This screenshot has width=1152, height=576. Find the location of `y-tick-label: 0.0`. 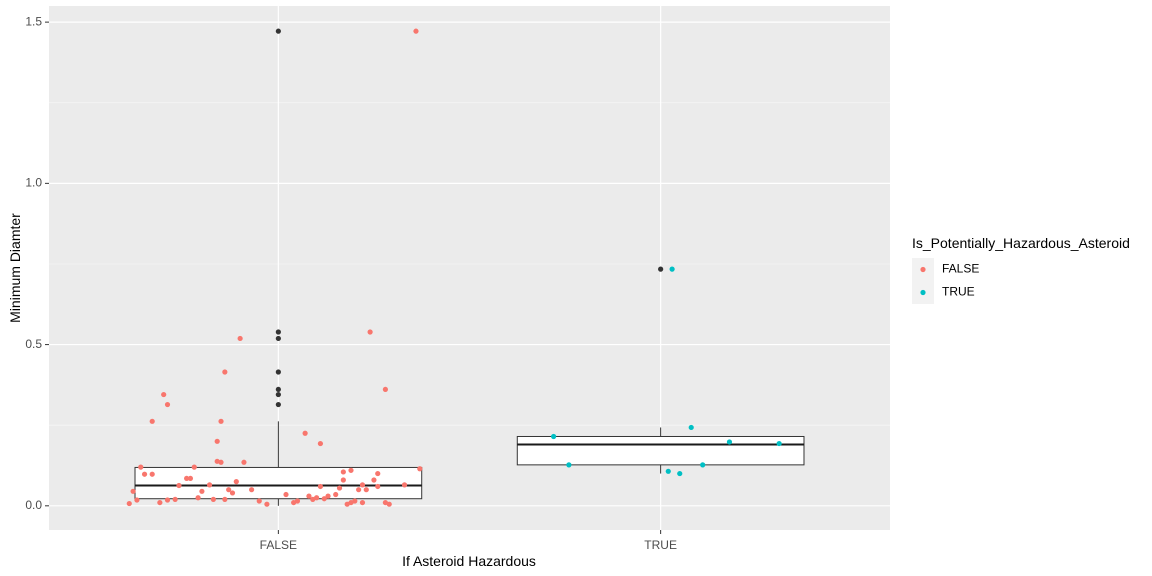

y-tick-label: 0.0 is located at coordinates (33, 505).